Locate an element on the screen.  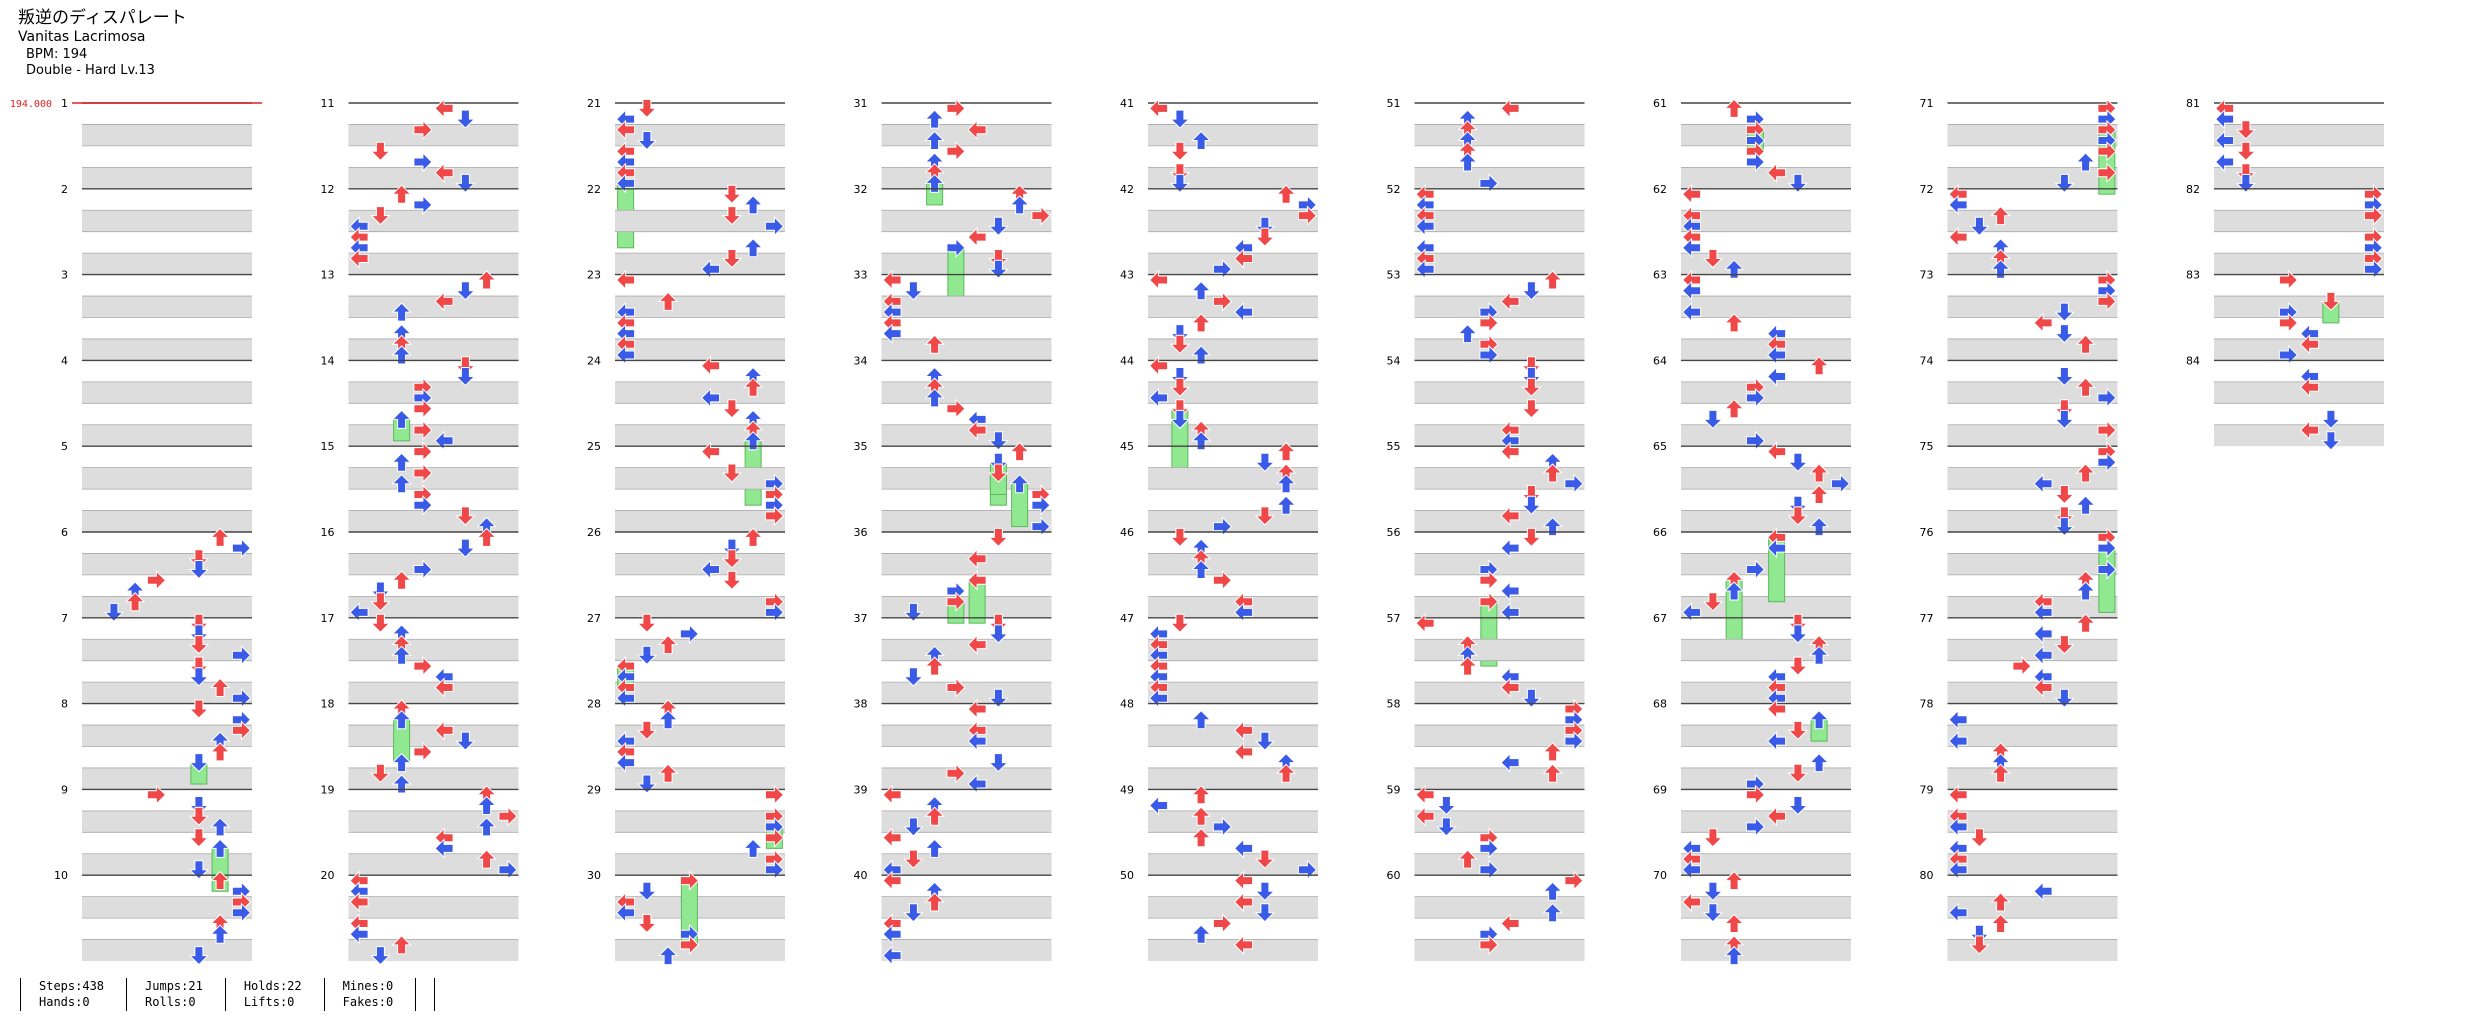
measure-58: 58 is located at coordinates (1486, 744).